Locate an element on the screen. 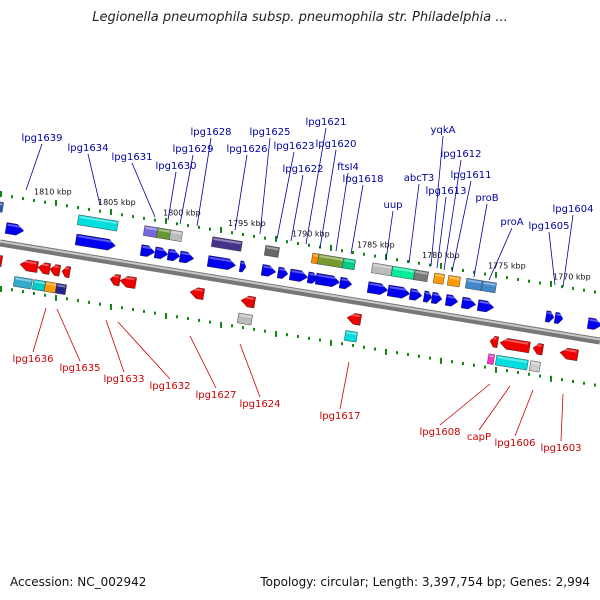  forward-gene-label: lpg1625 is located at coordinates (270, 132).